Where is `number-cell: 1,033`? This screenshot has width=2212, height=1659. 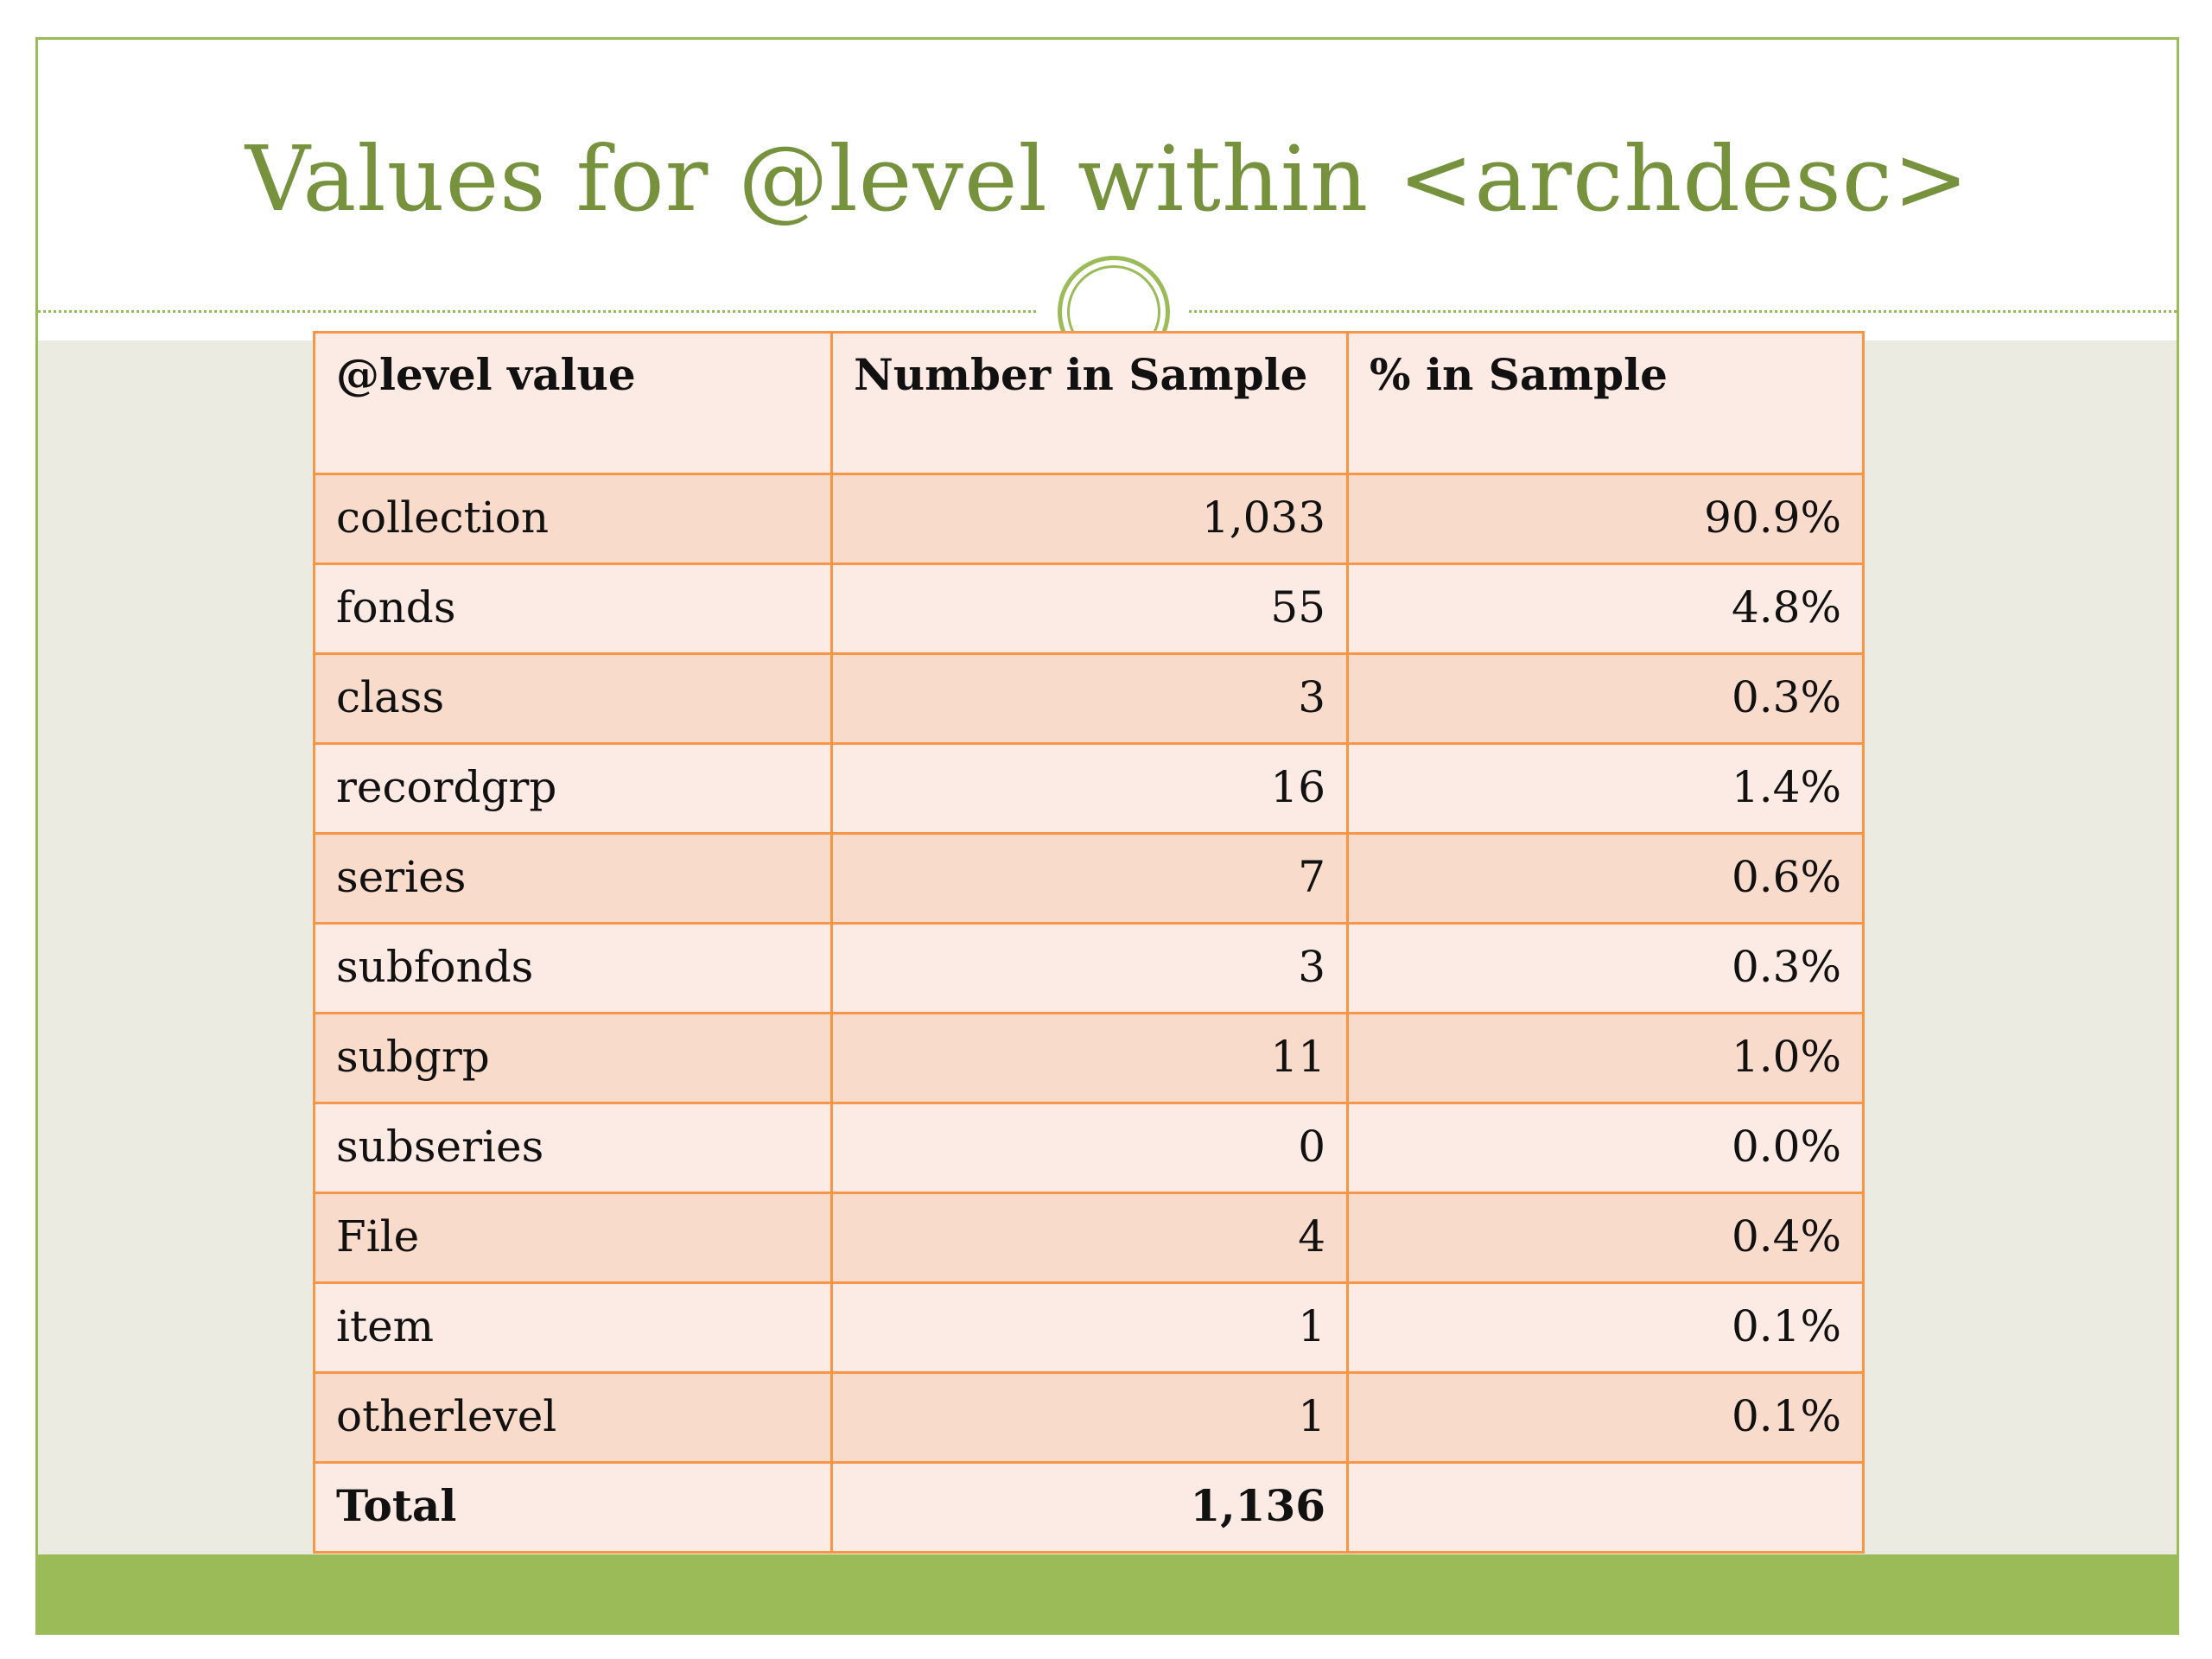
number-cell: 1,033 is located at coordinates (1090, 519).